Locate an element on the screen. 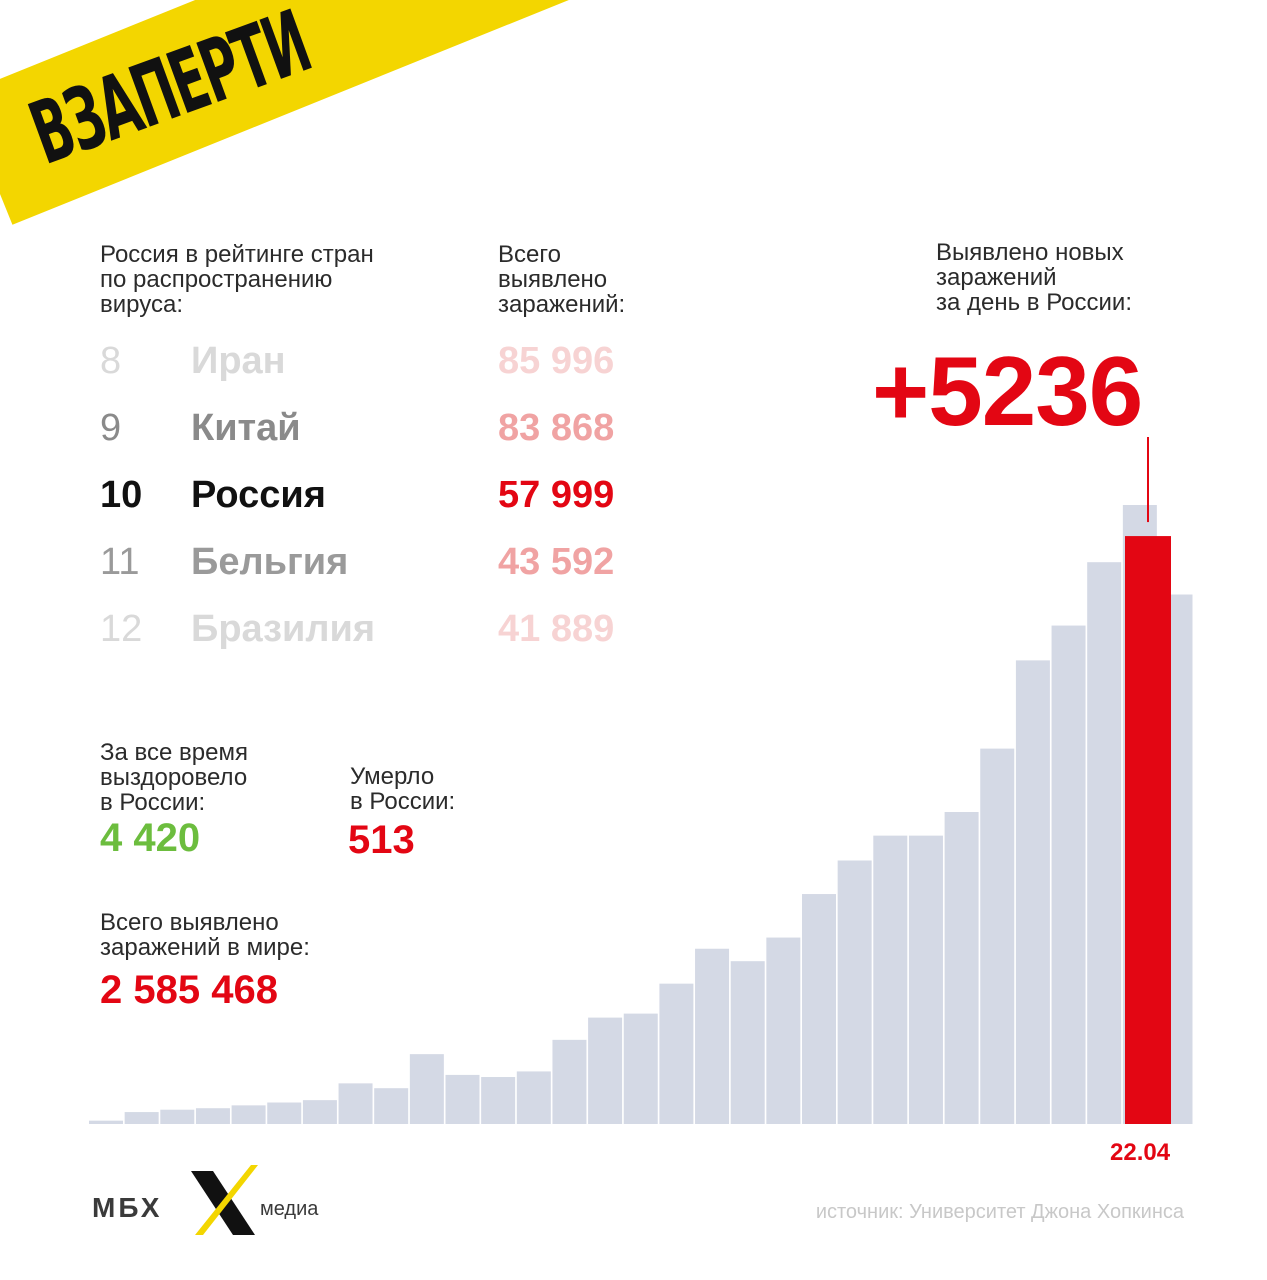  rank-number: 12 is located at coordinates (121, 629).